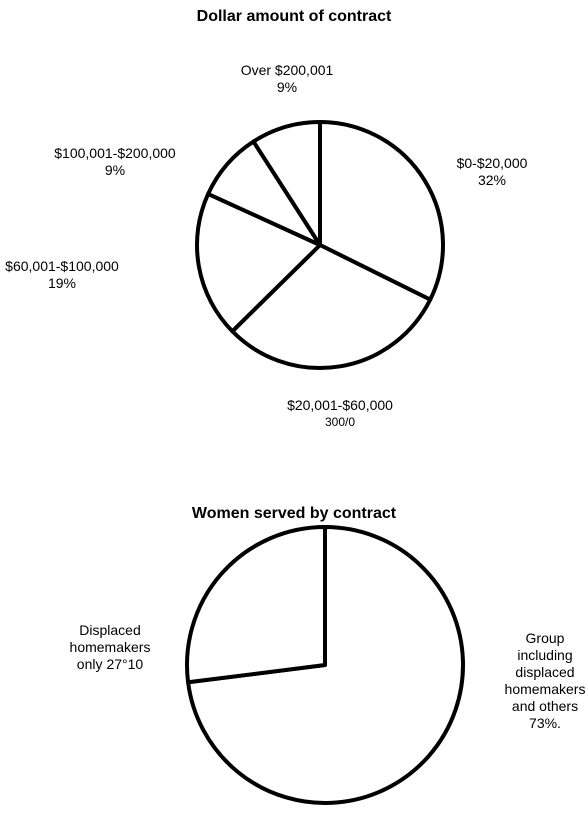  What do you see at coordinates (340, 422) in the screenshot?
I see `value-label: 300/0` at bounding box center [340, 422].